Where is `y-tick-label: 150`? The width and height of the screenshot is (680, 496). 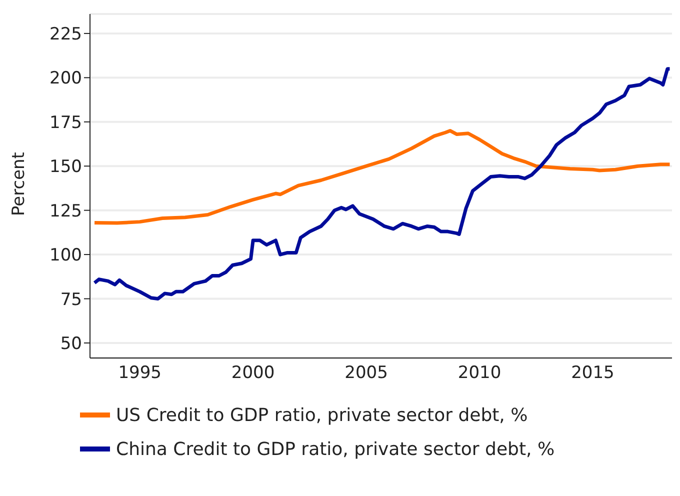 y-tick-label: 150 is located at coordinates (66, 167).